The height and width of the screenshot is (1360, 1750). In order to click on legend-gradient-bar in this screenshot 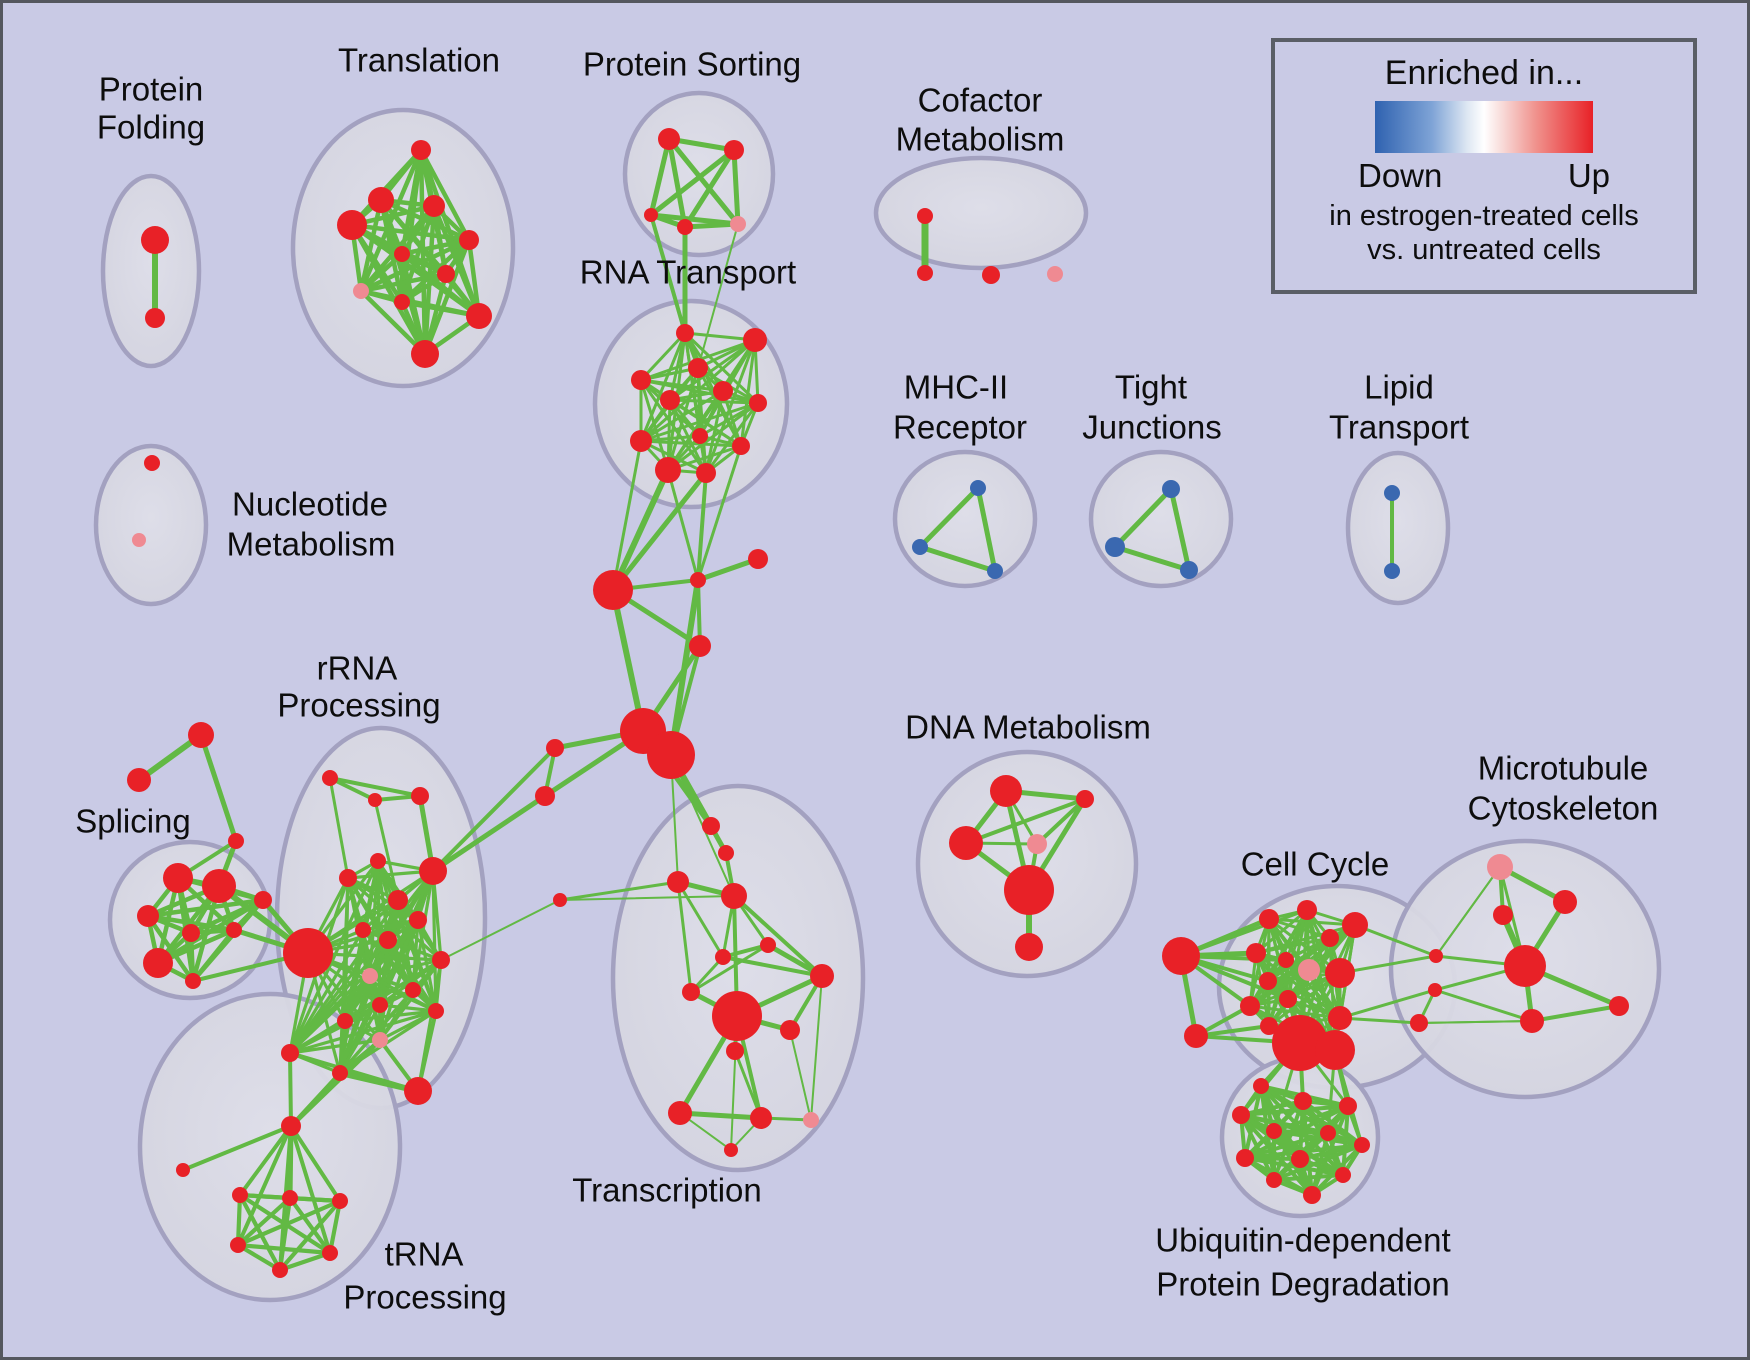, I will do `click(1484, 127)`.